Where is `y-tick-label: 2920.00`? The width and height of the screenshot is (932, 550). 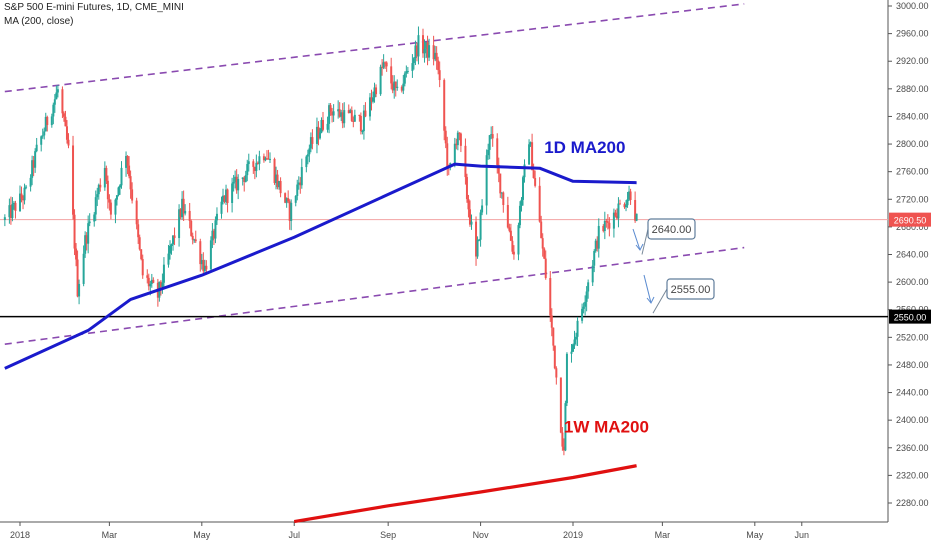
y-tick-label: 2920.00 is located at coordinates (912, 61).